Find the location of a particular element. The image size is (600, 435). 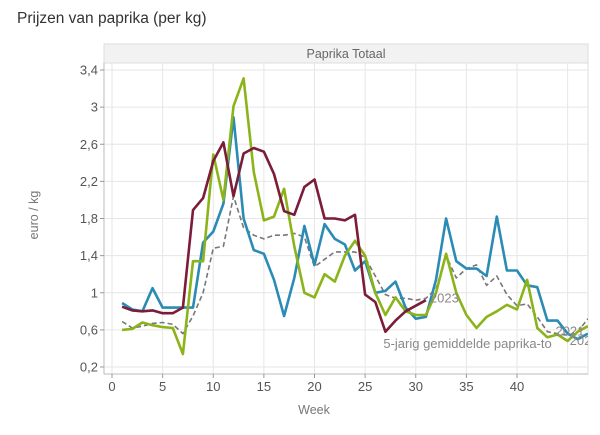

end-label-5-jarig-gemiddelde-paprika-to: 5-jarig gemiddelde paprika-to is located at coordinates (467, 343).